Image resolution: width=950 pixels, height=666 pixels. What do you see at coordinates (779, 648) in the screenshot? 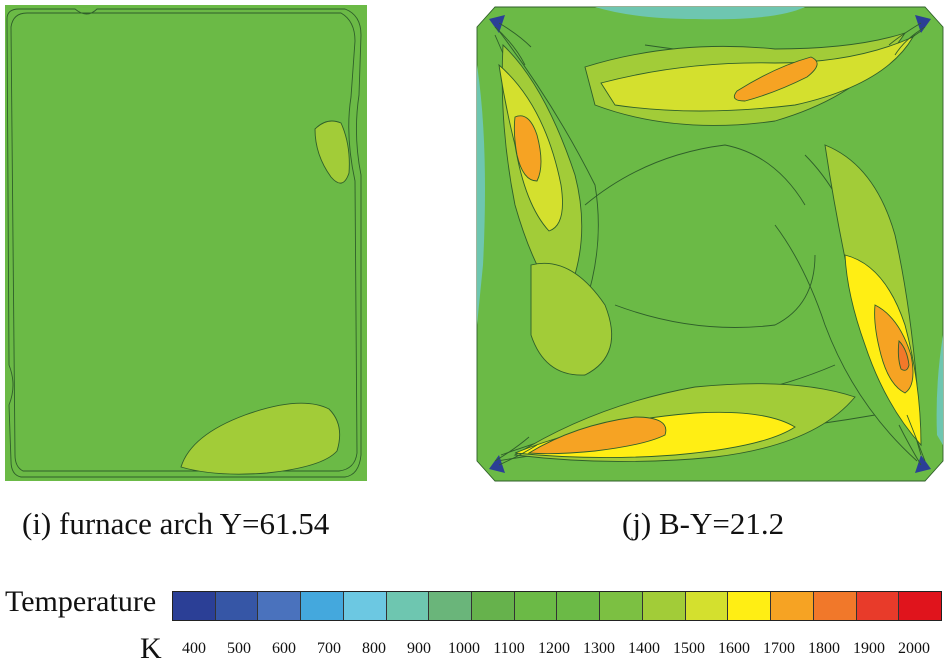
I see `colorbar-tick-1700: 1700` at bounding box center [779, 648].